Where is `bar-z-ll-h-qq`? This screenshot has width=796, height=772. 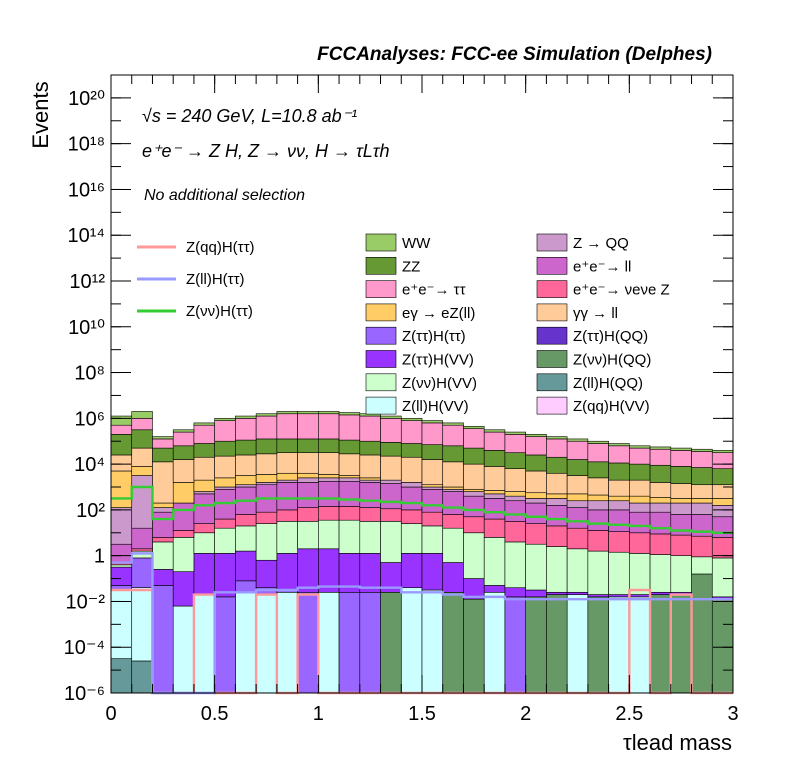
bar-z-ll-h-qq is located at coordinates (142, 677).